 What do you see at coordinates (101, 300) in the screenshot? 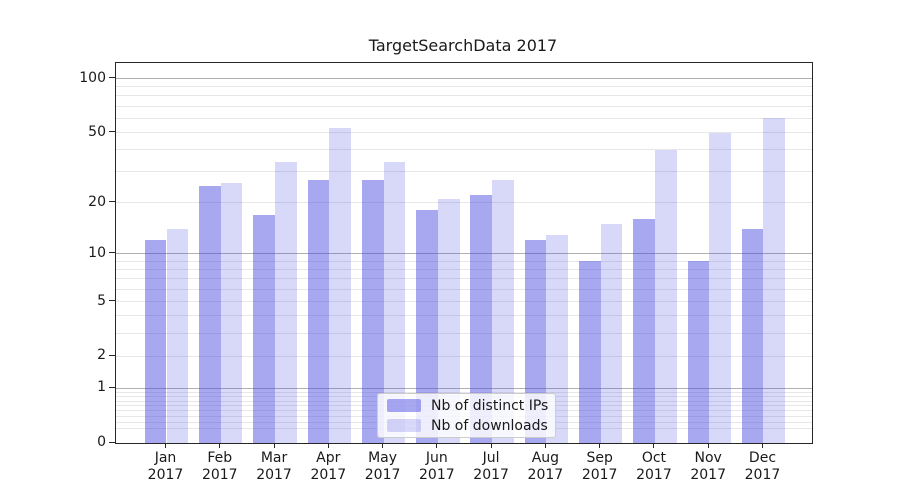
I see `y-tick-label: 5` at bounding box center [101, 300].